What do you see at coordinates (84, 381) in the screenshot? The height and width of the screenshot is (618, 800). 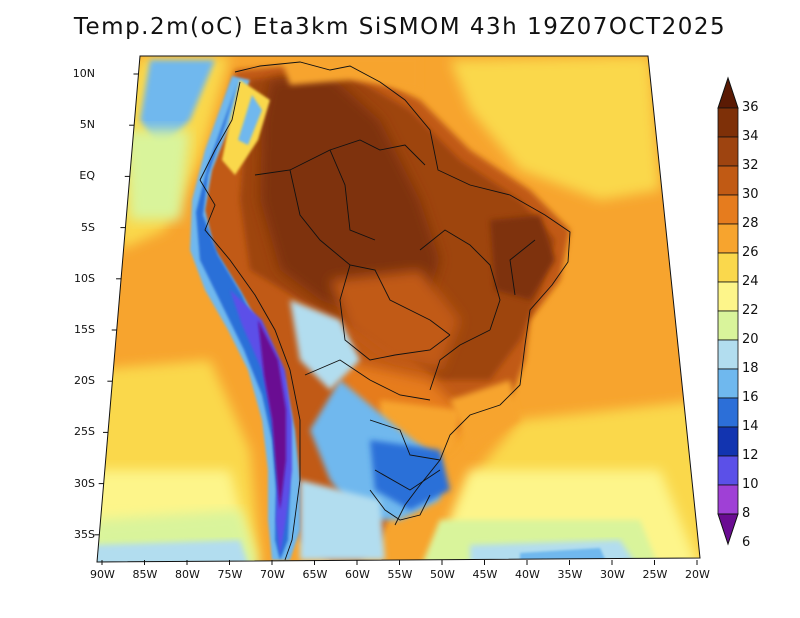 I see `lat-tick-label: 20S` at bounding box center [84, 381].